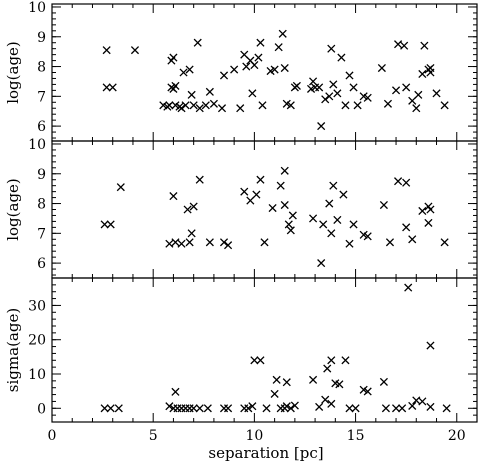  Describe the element at coordinates (52, 436) in the screenshot. I see `x-tick-label: 0` at that location.